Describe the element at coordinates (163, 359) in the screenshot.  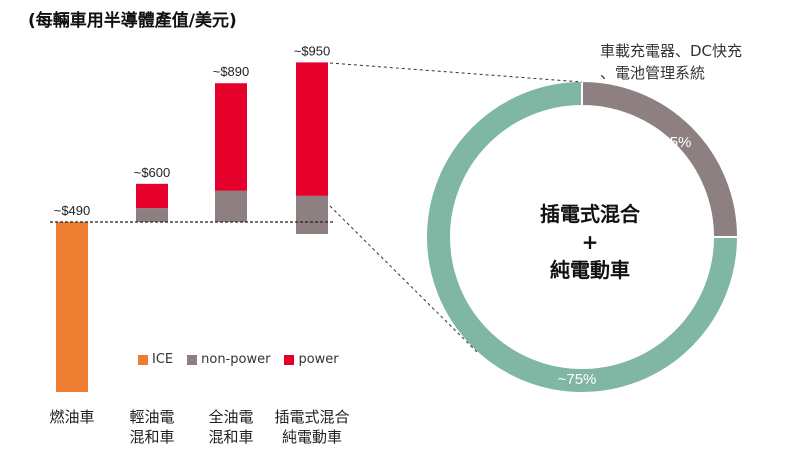
I see `legend-label-ice: ICE` at that location.